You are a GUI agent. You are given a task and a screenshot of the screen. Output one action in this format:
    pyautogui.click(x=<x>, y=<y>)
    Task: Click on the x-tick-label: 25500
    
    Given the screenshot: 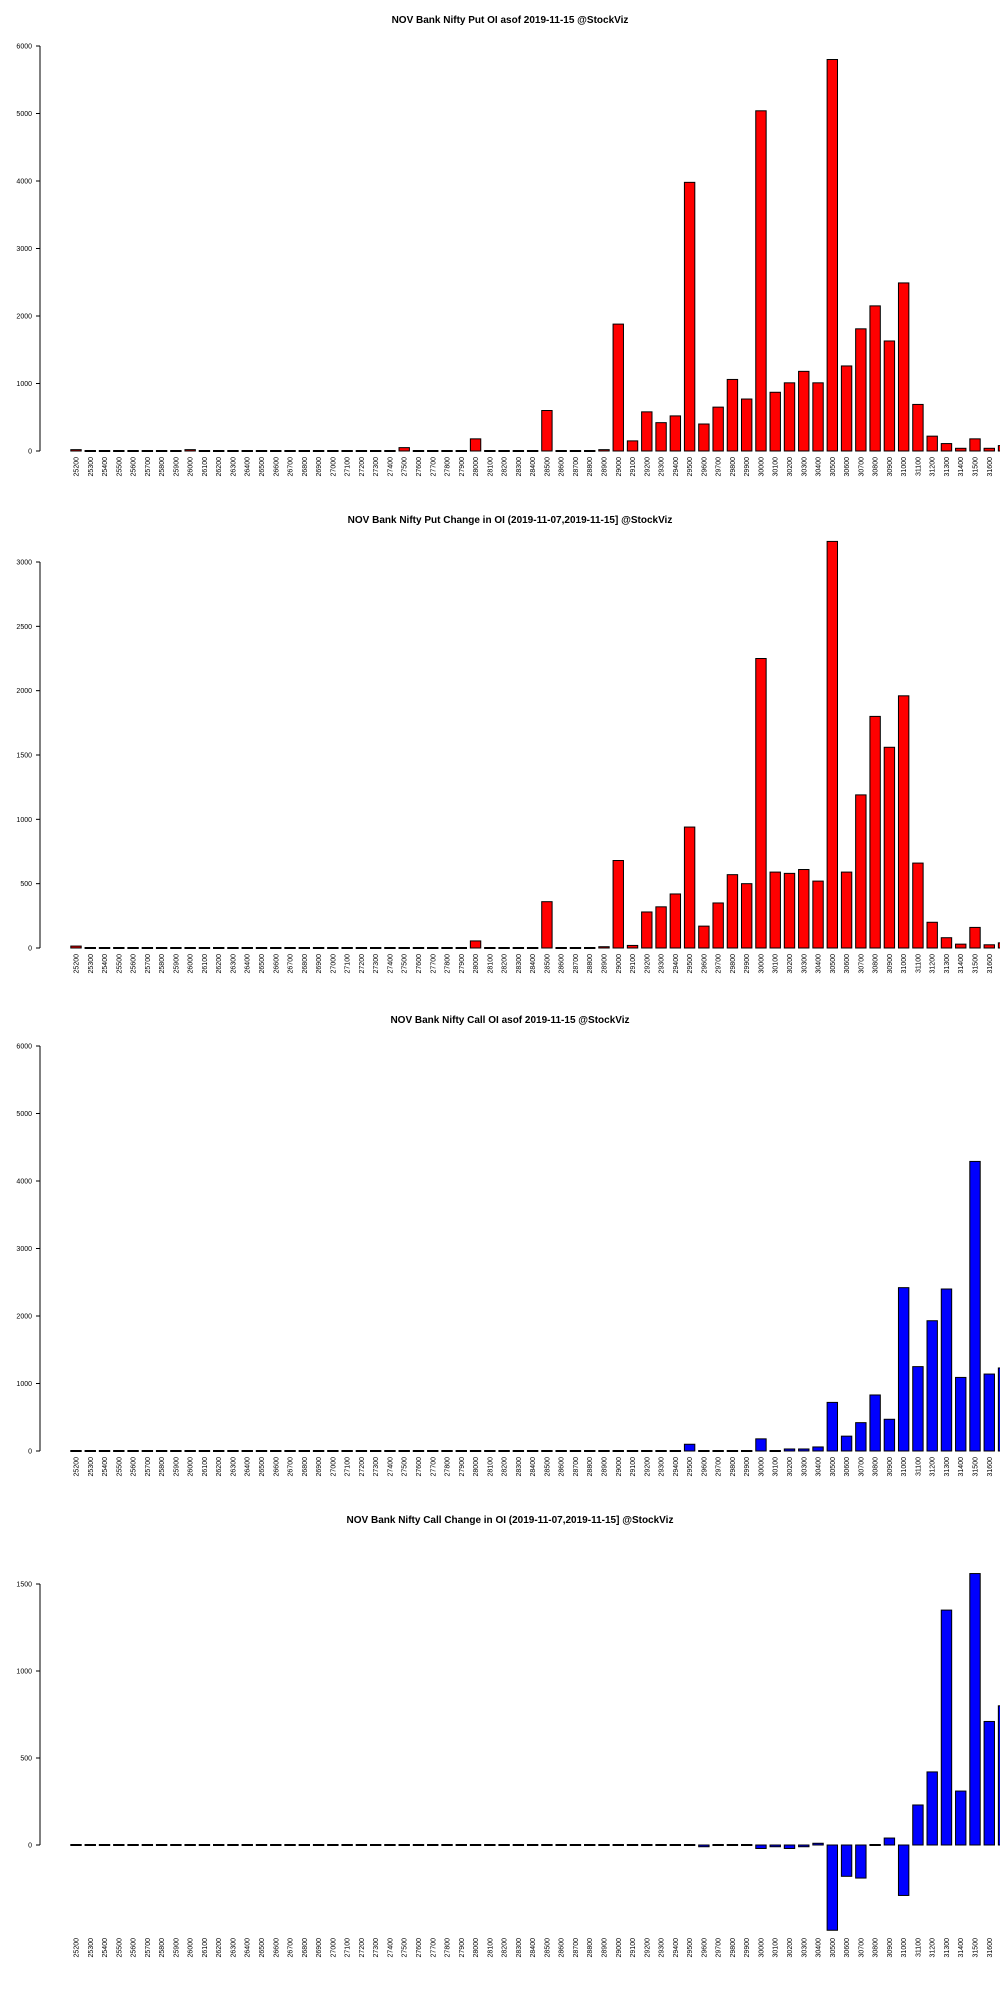 What is the action you would take?
    pyautogui.click(x=119, y=1948)
    